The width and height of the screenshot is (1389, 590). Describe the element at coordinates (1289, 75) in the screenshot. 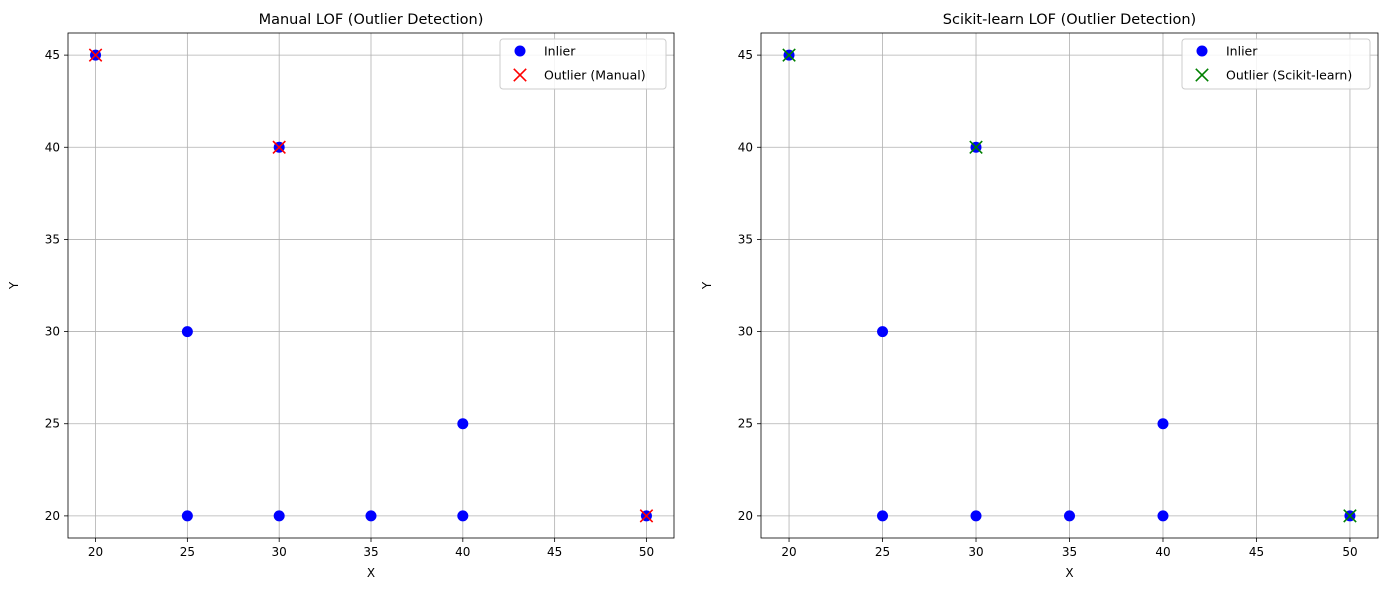

I see `legend-label: Outlier (Scikit-learn)` at that location.